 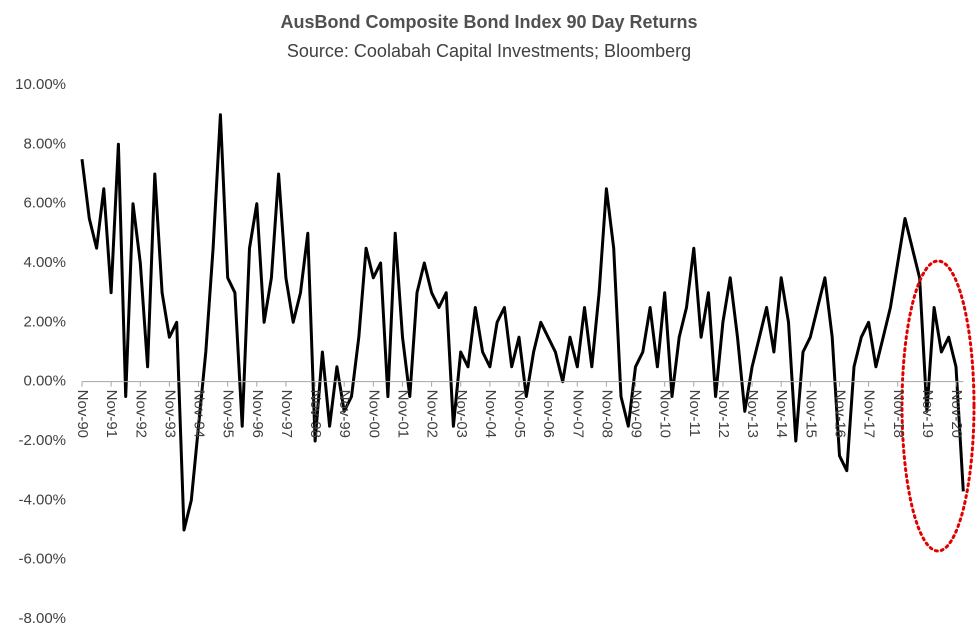 What do you see at coordinates (344, 414) in the screenshot?
I see `x-tick-label: Nov-99` at bounding box center [344, 414].